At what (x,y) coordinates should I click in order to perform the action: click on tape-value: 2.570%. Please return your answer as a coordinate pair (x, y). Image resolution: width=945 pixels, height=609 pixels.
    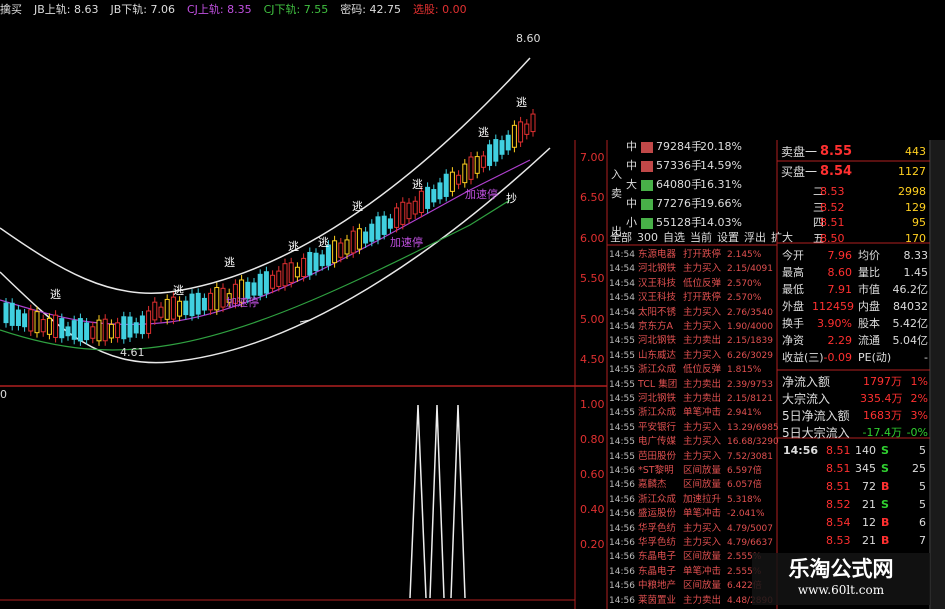
    Looking at the image, I should click on (744, 283).